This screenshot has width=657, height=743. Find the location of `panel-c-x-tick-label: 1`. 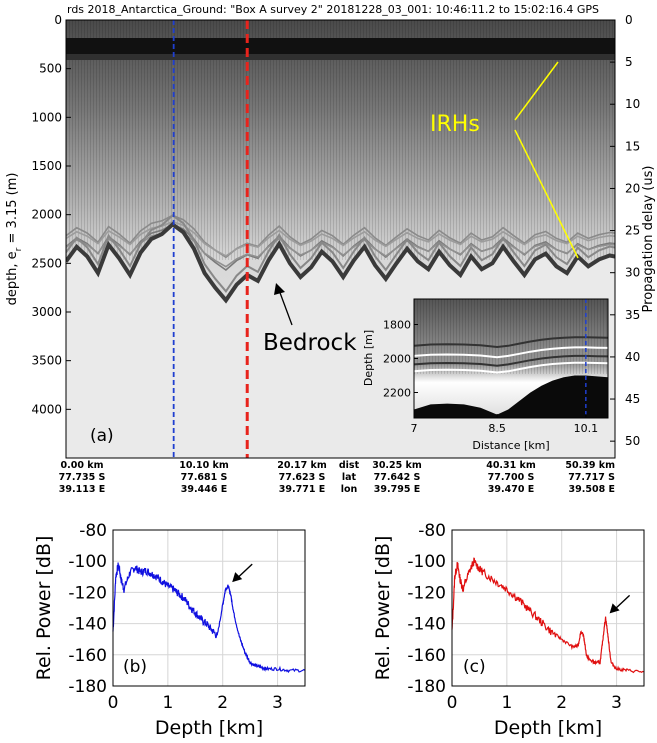

panel-c-x-tick-label: 1 is located at coordinates (506, 703).